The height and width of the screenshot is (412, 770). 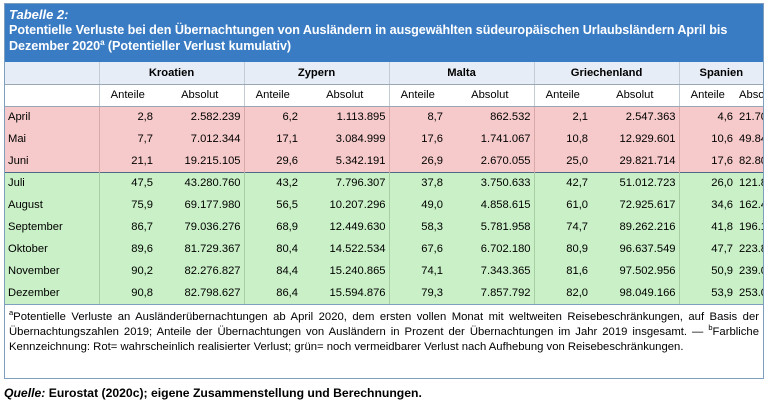 I want to click on share-cell: 84,4, so click(x=272, y=271).